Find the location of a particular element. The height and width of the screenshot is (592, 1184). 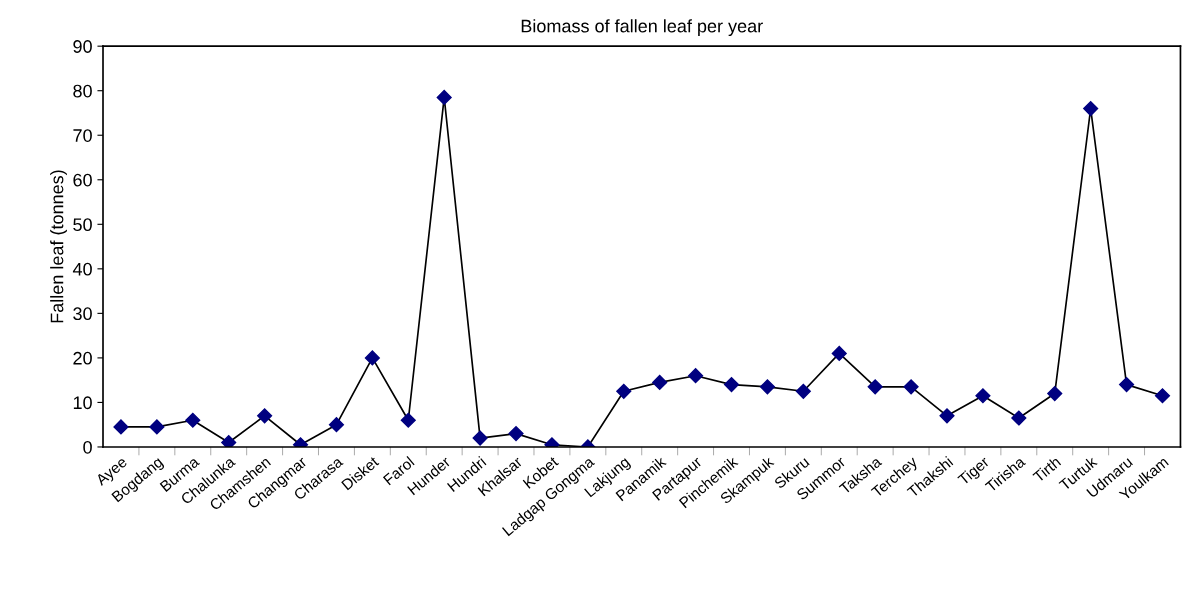

chart-title: Biomass of fallen leaf per year is located at coordinates (642, 28).